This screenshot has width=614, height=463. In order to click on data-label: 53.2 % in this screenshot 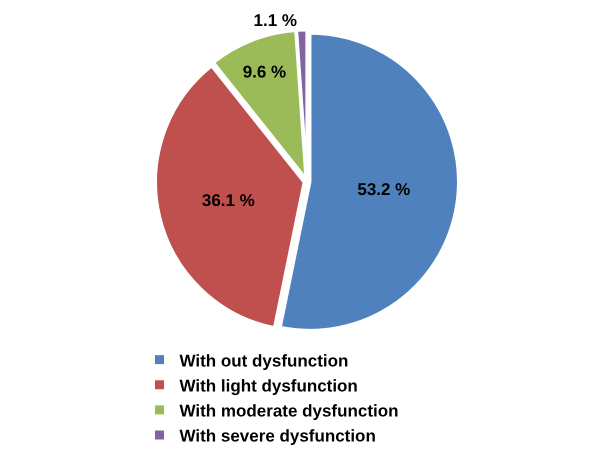, I will do `click(383, 189)`.